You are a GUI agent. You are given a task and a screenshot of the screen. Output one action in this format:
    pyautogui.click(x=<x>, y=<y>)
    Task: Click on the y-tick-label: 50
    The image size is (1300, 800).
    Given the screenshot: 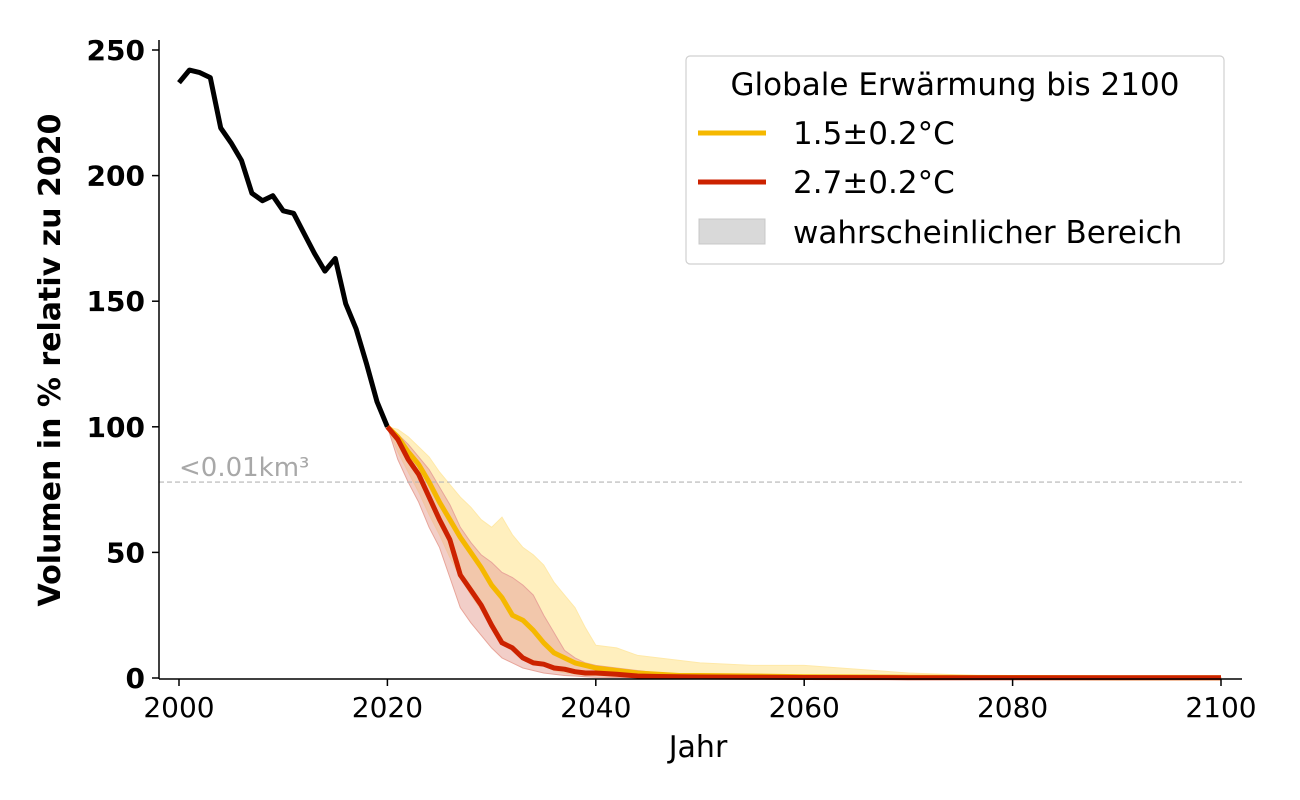 What is the action you would take?
    pyautogui.click(x=125, y=552)
    